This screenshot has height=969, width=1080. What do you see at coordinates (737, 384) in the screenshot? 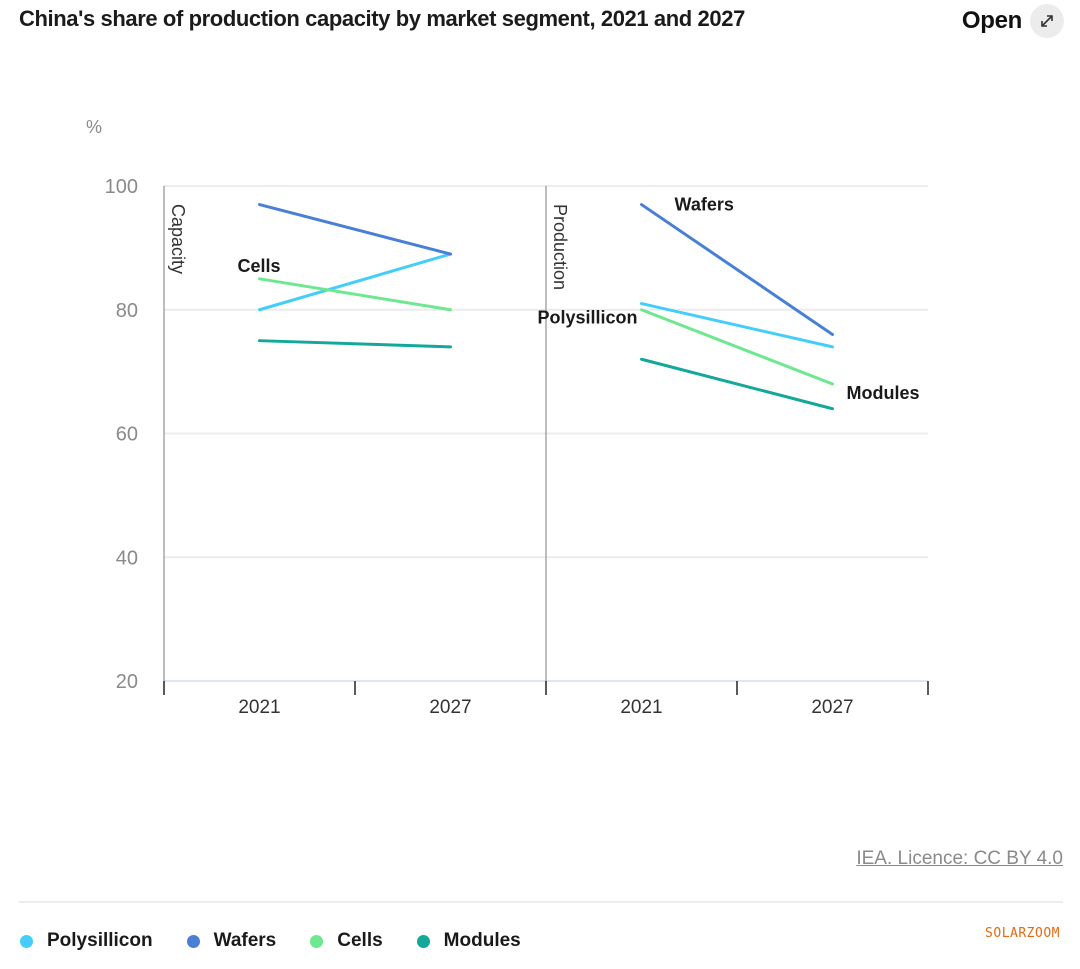
I see `series-line-modules-production` at bounding box center [737, 384].